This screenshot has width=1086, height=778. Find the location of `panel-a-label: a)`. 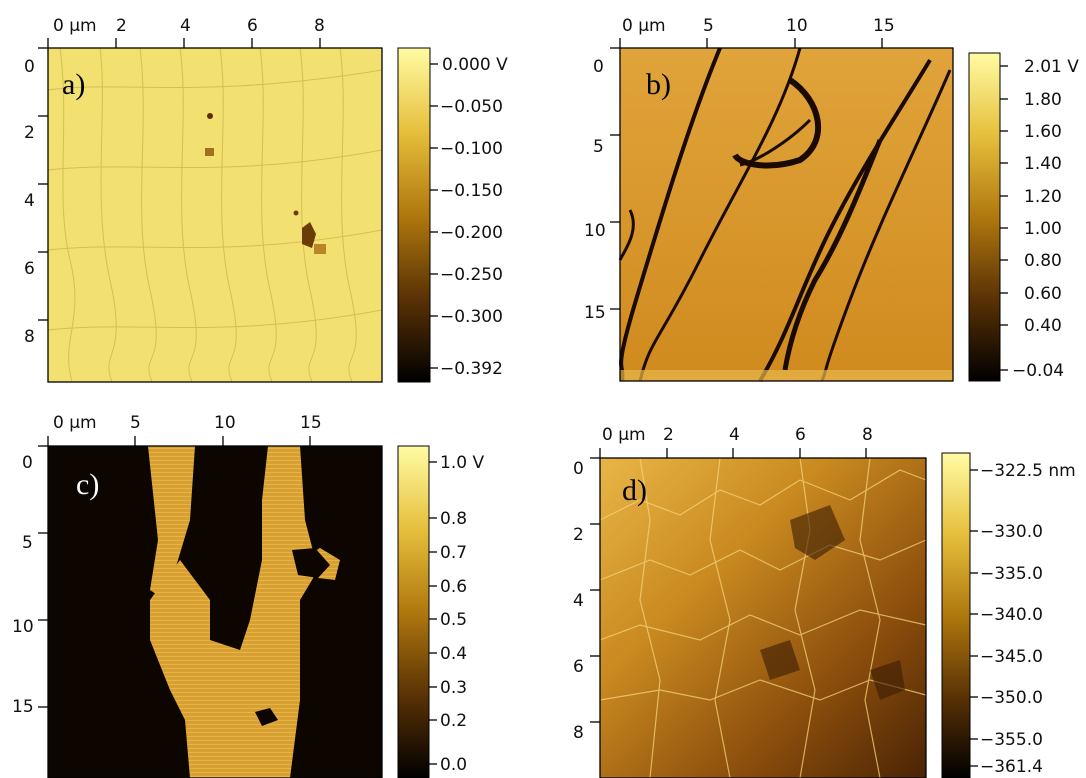

panel-a-label: a) is located at coordinates (73, 84).